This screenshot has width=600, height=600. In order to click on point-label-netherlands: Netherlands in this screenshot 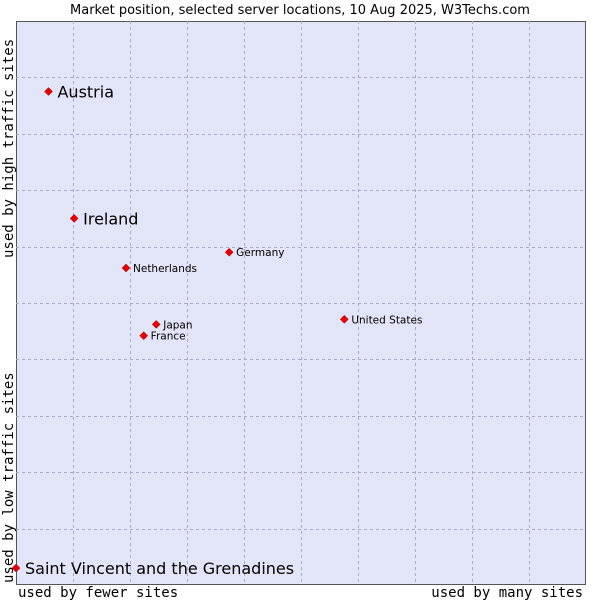, I will do `click(165, 269)`.